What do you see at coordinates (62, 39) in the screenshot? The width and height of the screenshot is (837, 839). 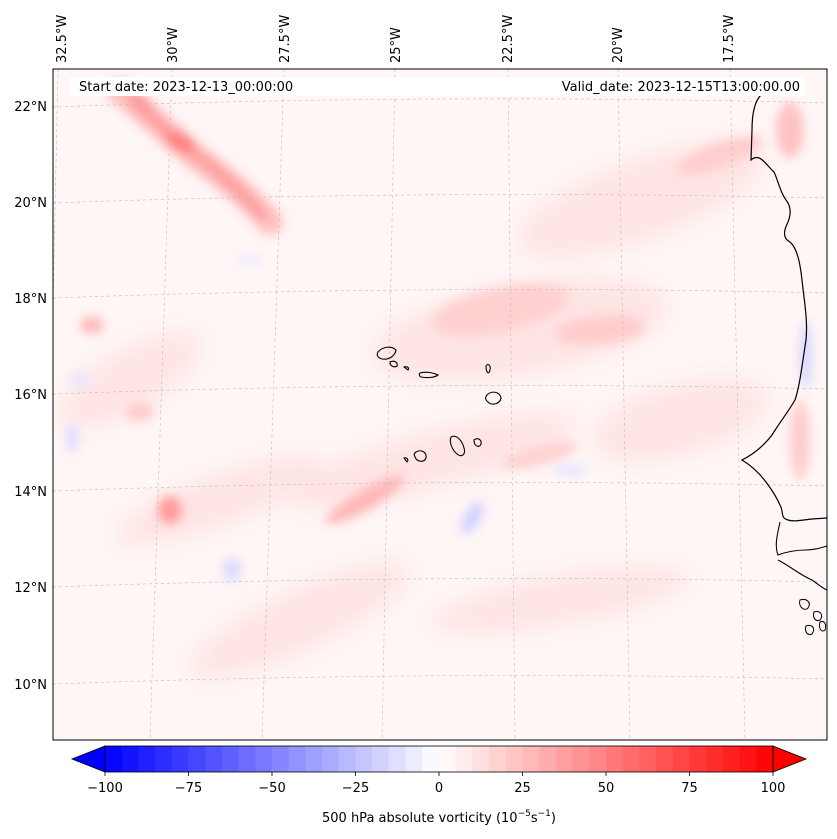 I see `lon-label-32-5w: 32.5°W` at bounding box center [62, 39].